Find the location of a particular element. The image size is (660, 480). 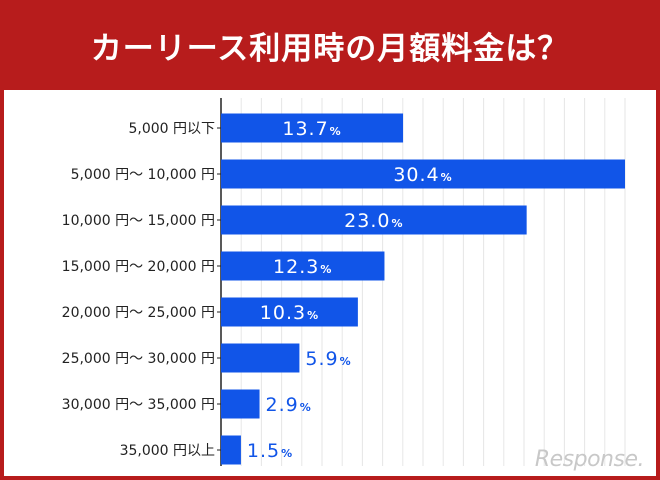

data-label: 5.9% is located at coordinates (328, 359).